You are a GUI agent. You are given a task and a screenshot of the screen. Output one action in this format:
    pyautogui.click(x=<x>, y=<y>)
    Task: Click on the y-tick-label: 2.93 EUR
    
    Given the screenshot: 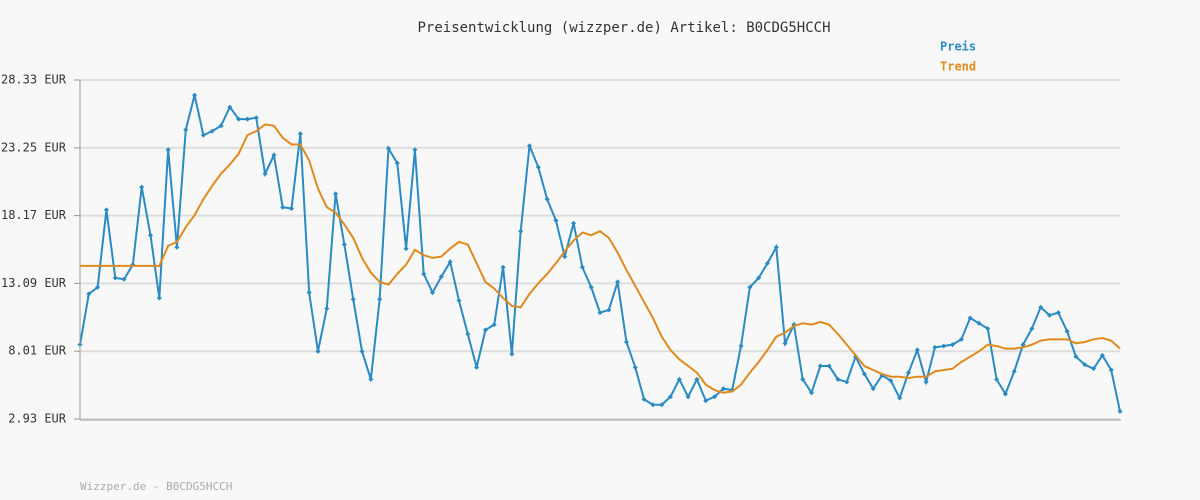 What is the action you would take?
    pyautogui.click(x=37, y=419)
    